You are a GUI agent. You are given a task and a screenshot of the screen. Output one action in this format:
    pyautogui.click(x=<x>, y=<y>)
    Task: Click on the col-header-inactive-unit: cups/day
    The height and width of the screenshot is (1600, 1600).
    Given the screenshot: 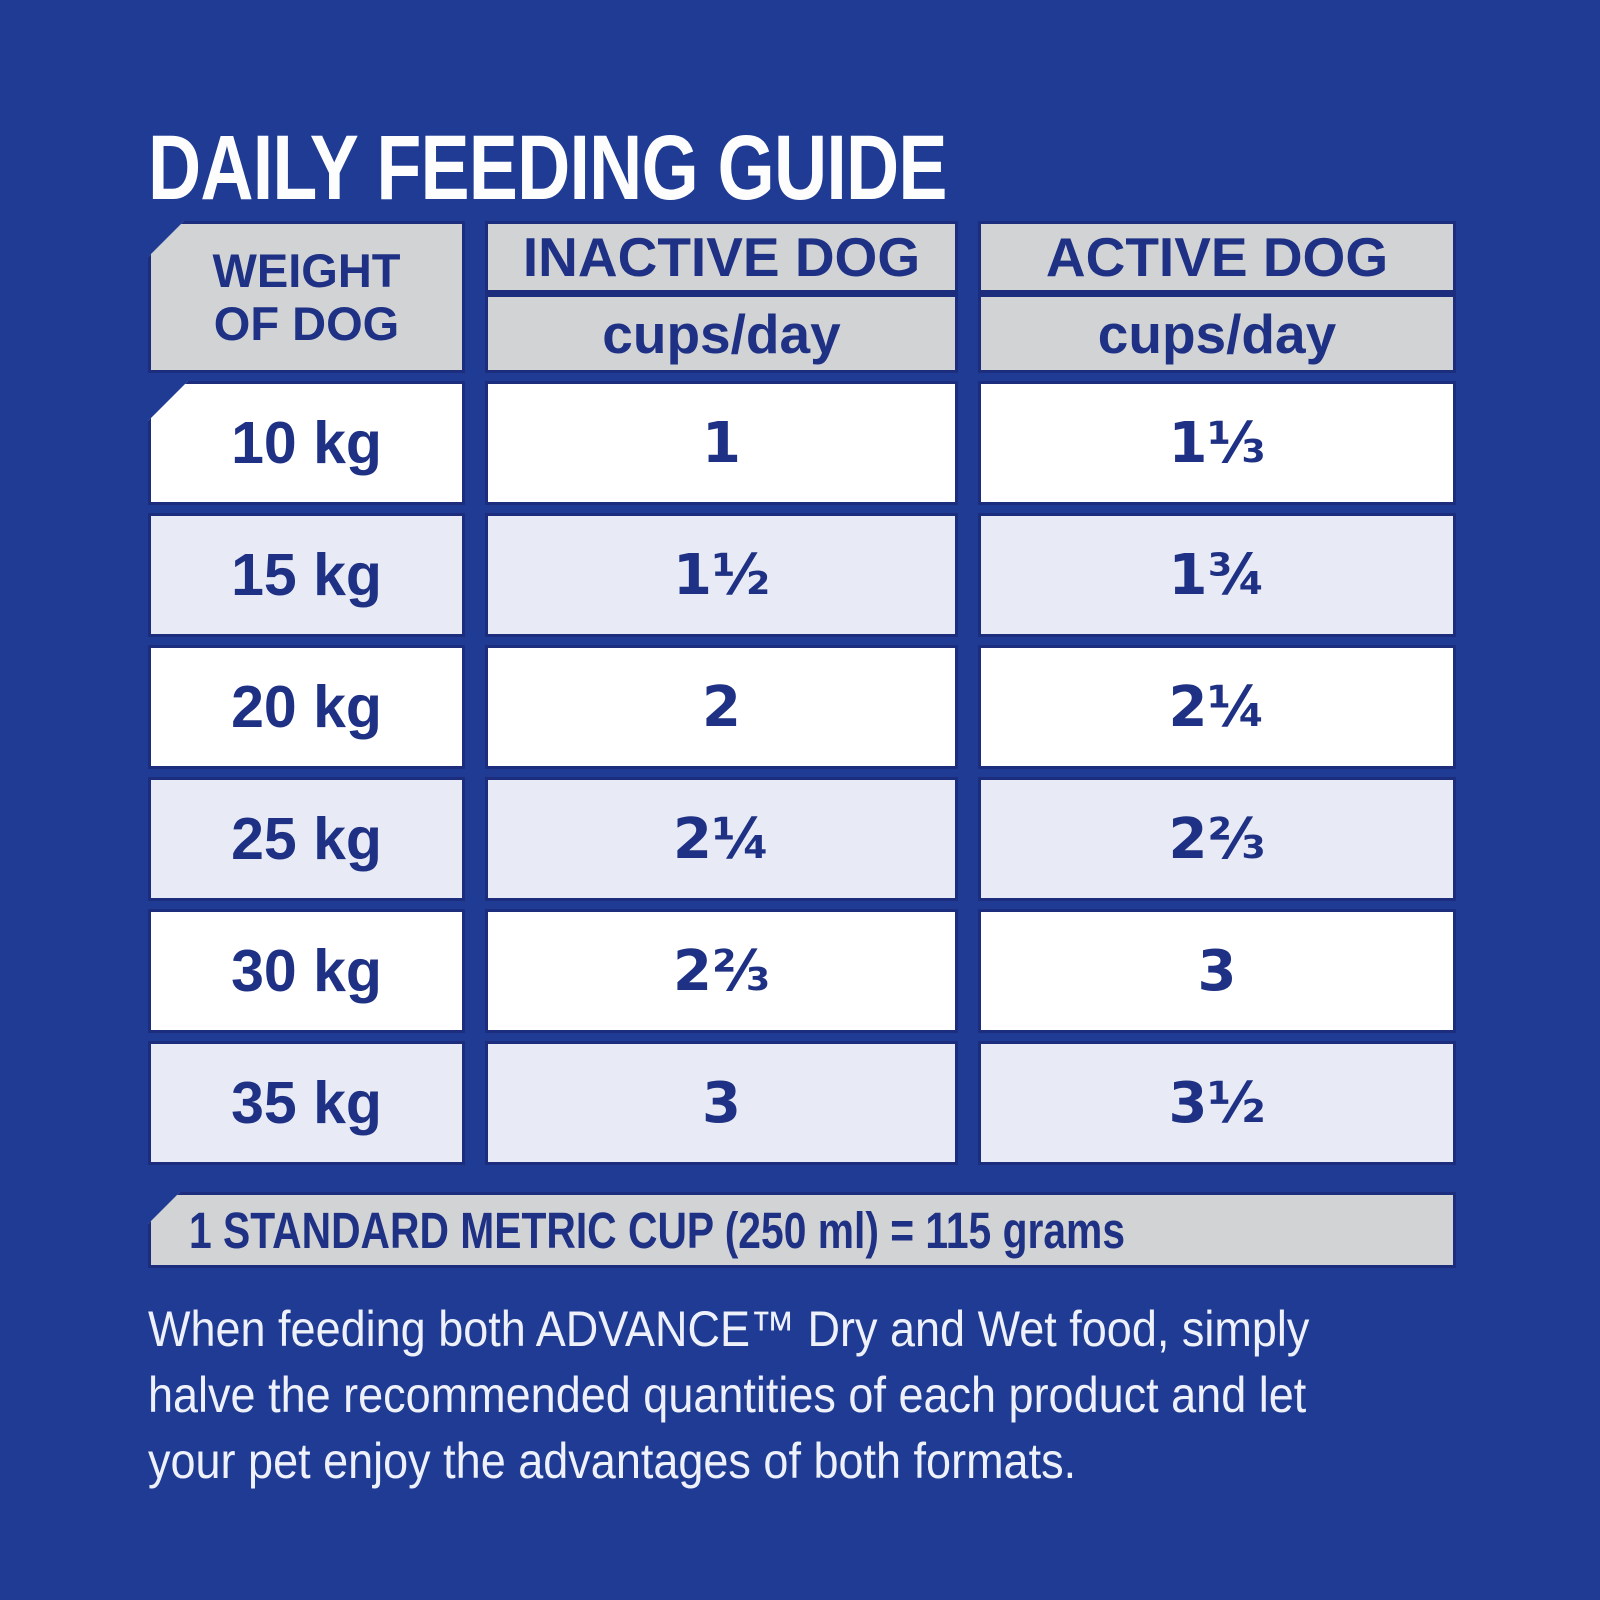 What is the action you would take?
    pyautogui.click(x=721, y=333)
    